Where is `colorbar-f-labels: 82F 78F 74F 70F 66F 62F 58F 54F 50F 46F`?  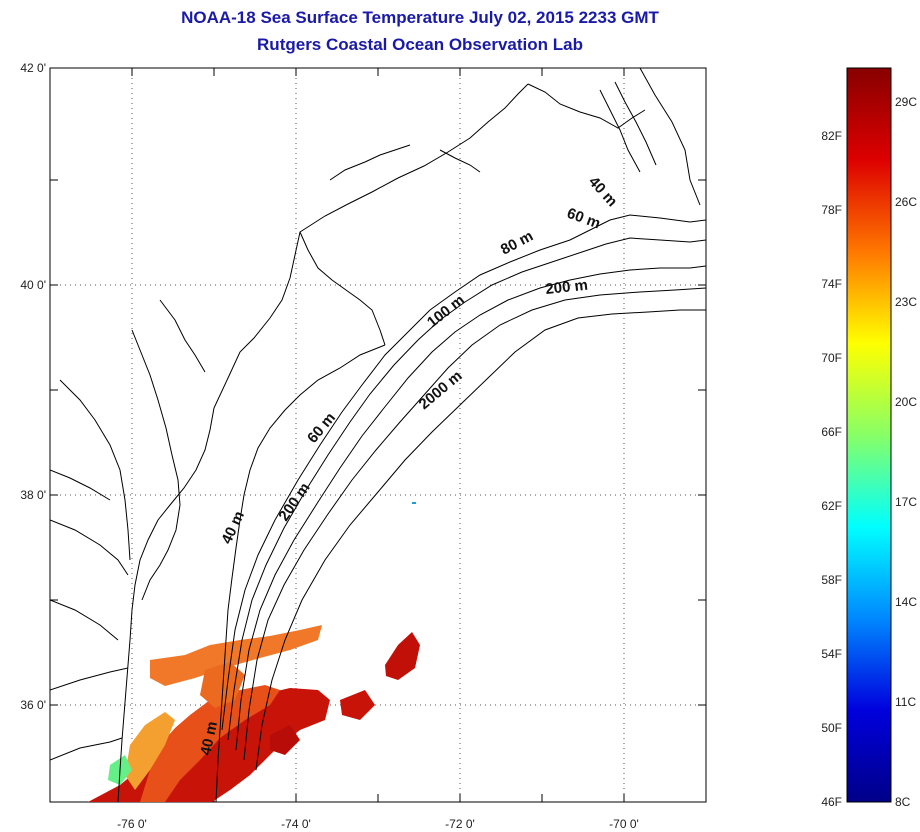
colorbar-f-labels: 82F 78F 74F 70F 66F 62F 58F 54F 50F 46F is located at coordinates (831, 469).